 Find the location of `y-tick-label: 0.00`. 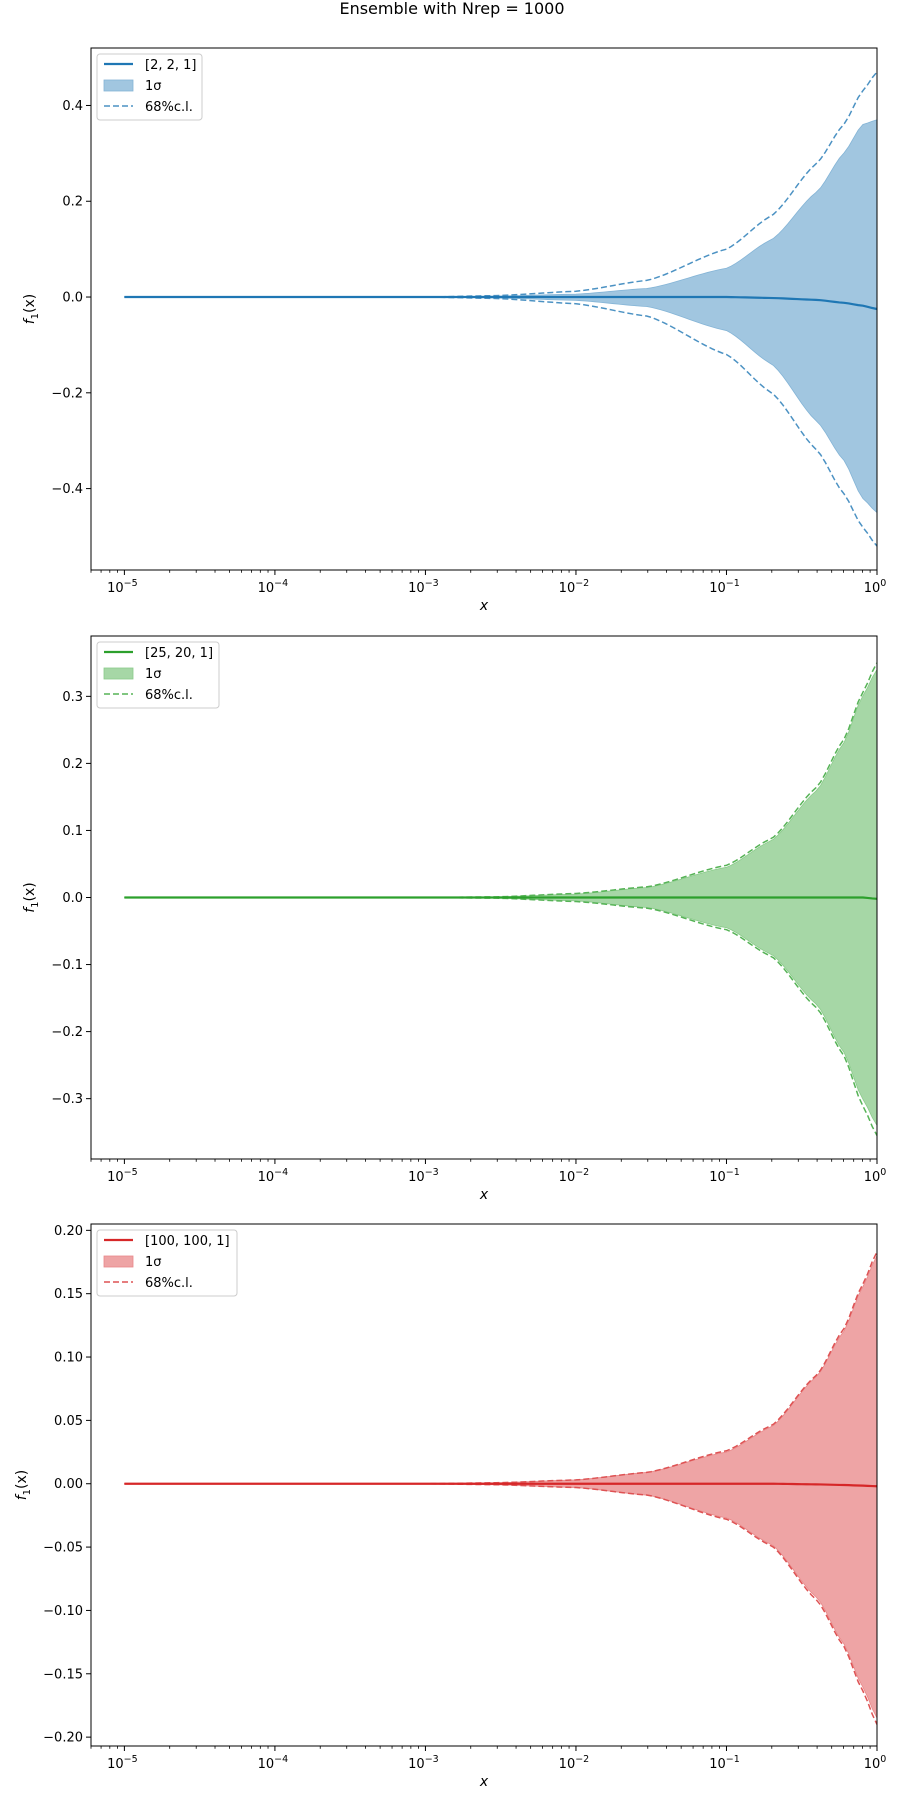

y-tick-label: 0.00 is located at coordinates (68, 1484).